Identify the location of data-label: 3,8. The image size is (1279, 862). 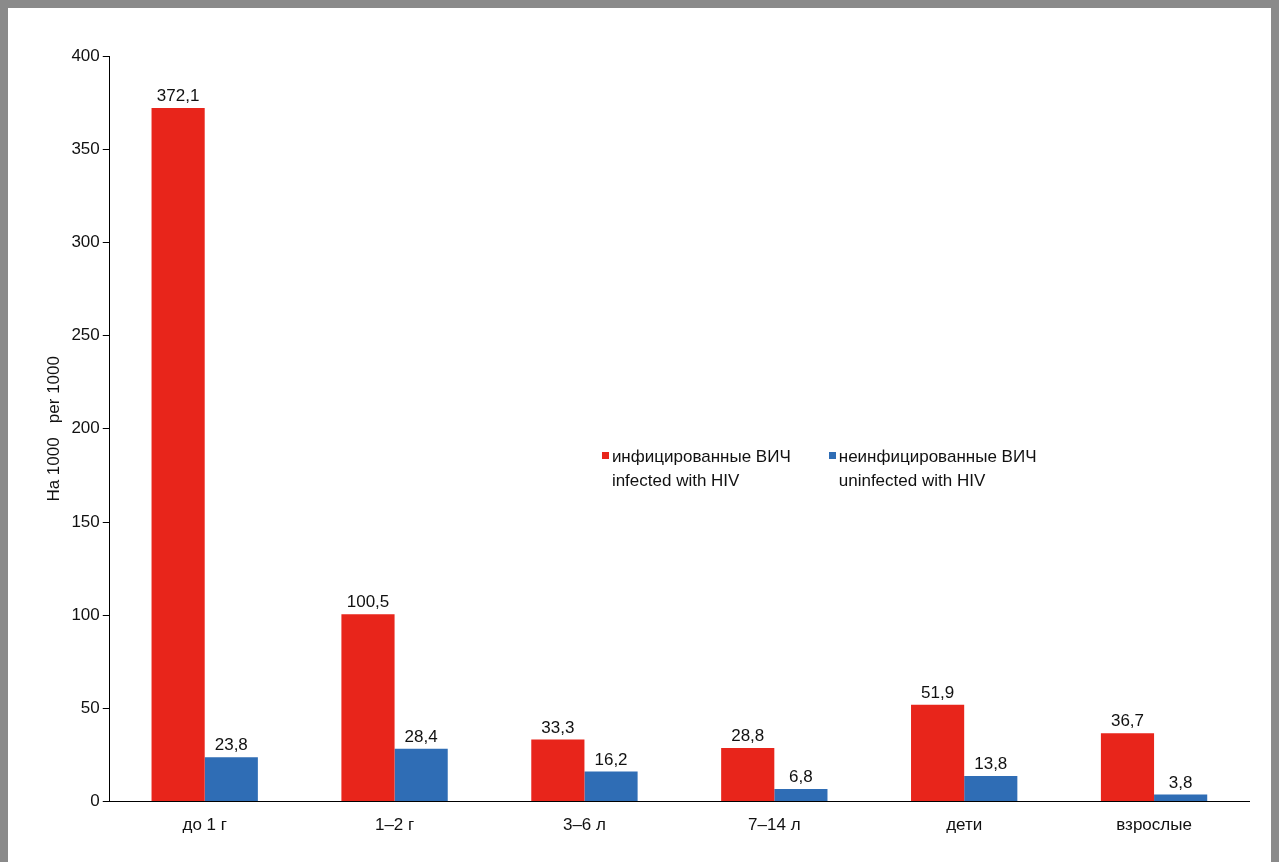
(1180, 782).